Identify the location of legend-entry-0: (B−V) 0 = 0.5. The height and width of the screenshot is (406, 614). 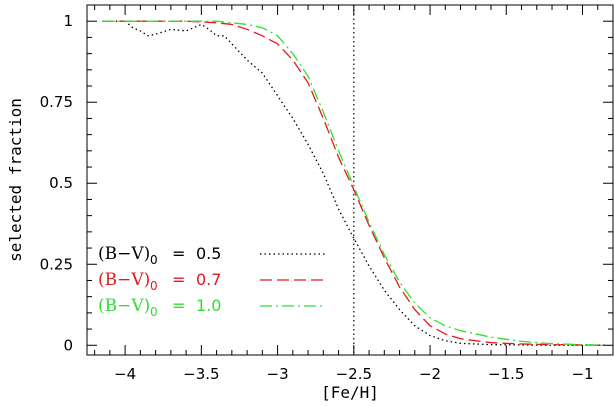
(211, 255).